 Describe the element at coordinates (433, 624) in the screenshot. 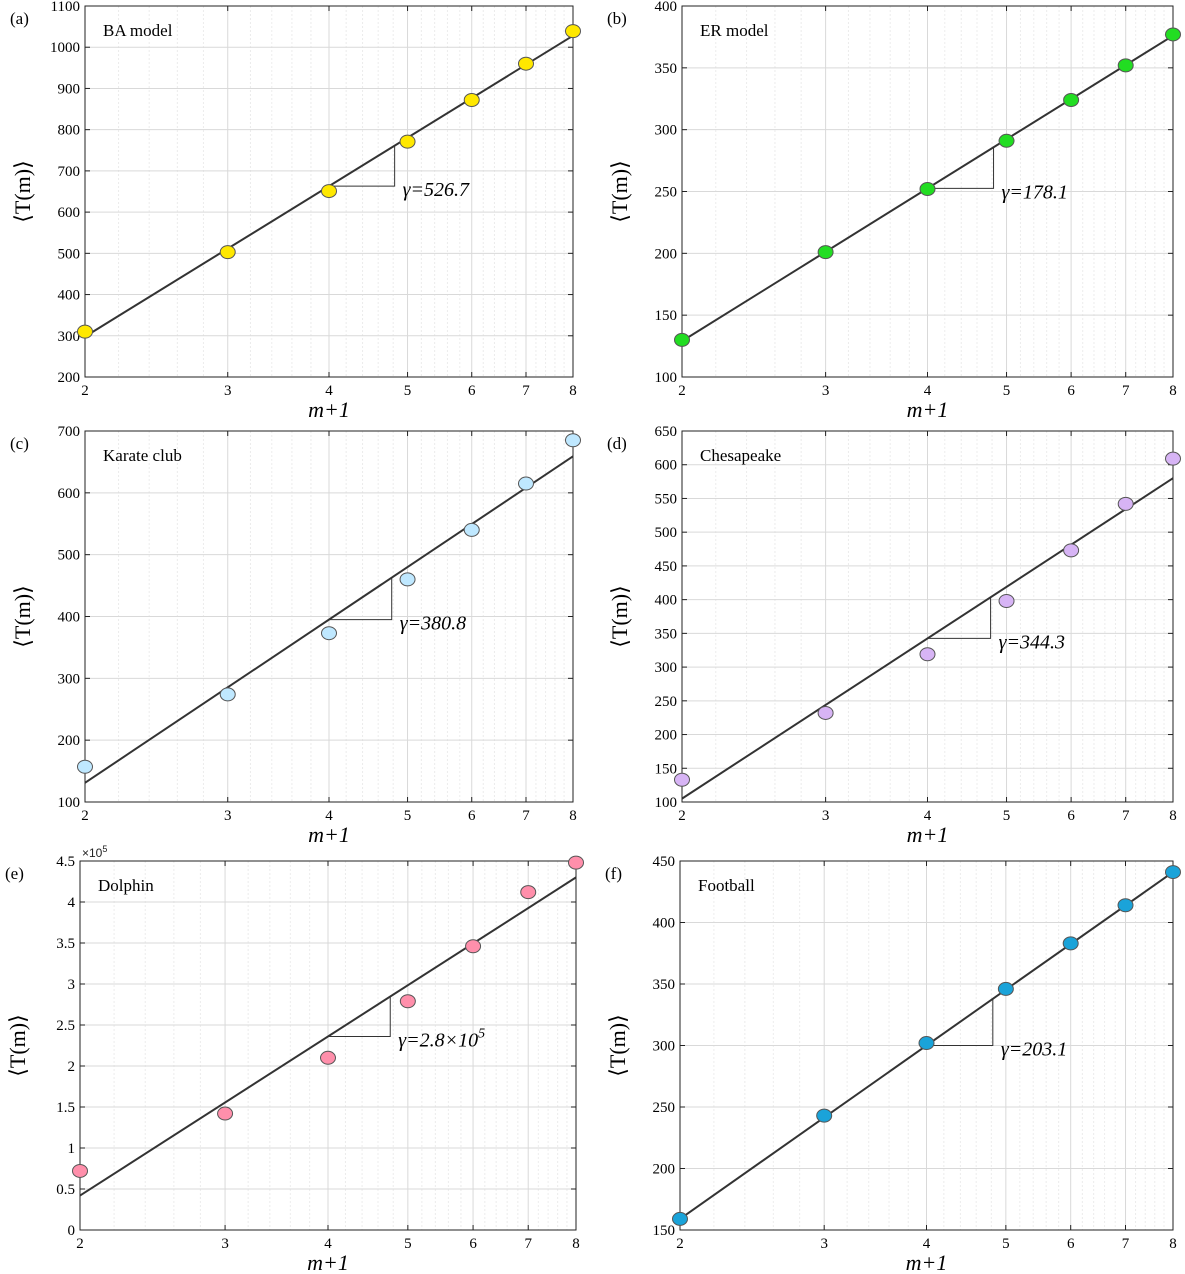

I see `slope-annotation: γ=380.8` at that location.